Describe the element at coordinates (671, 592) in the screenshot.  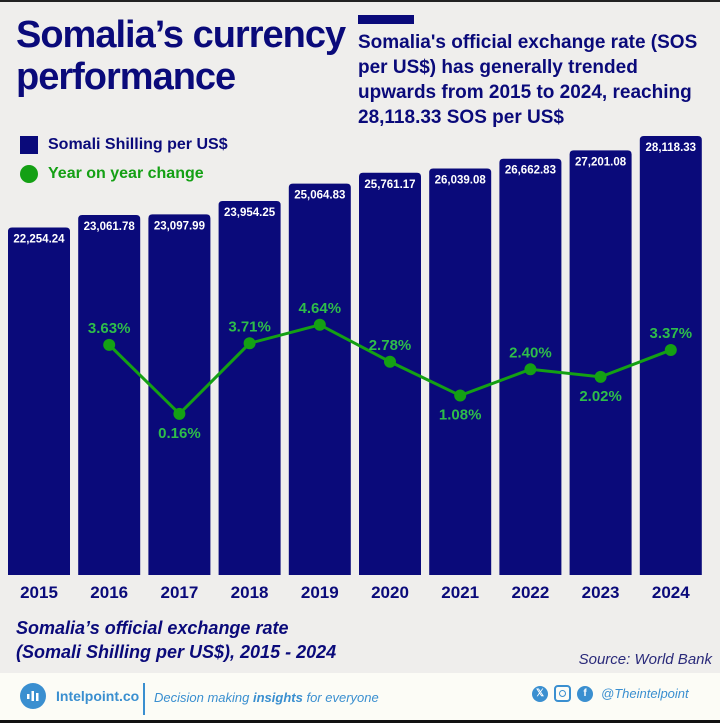
I see `x-tick-label: 2024` at that location.